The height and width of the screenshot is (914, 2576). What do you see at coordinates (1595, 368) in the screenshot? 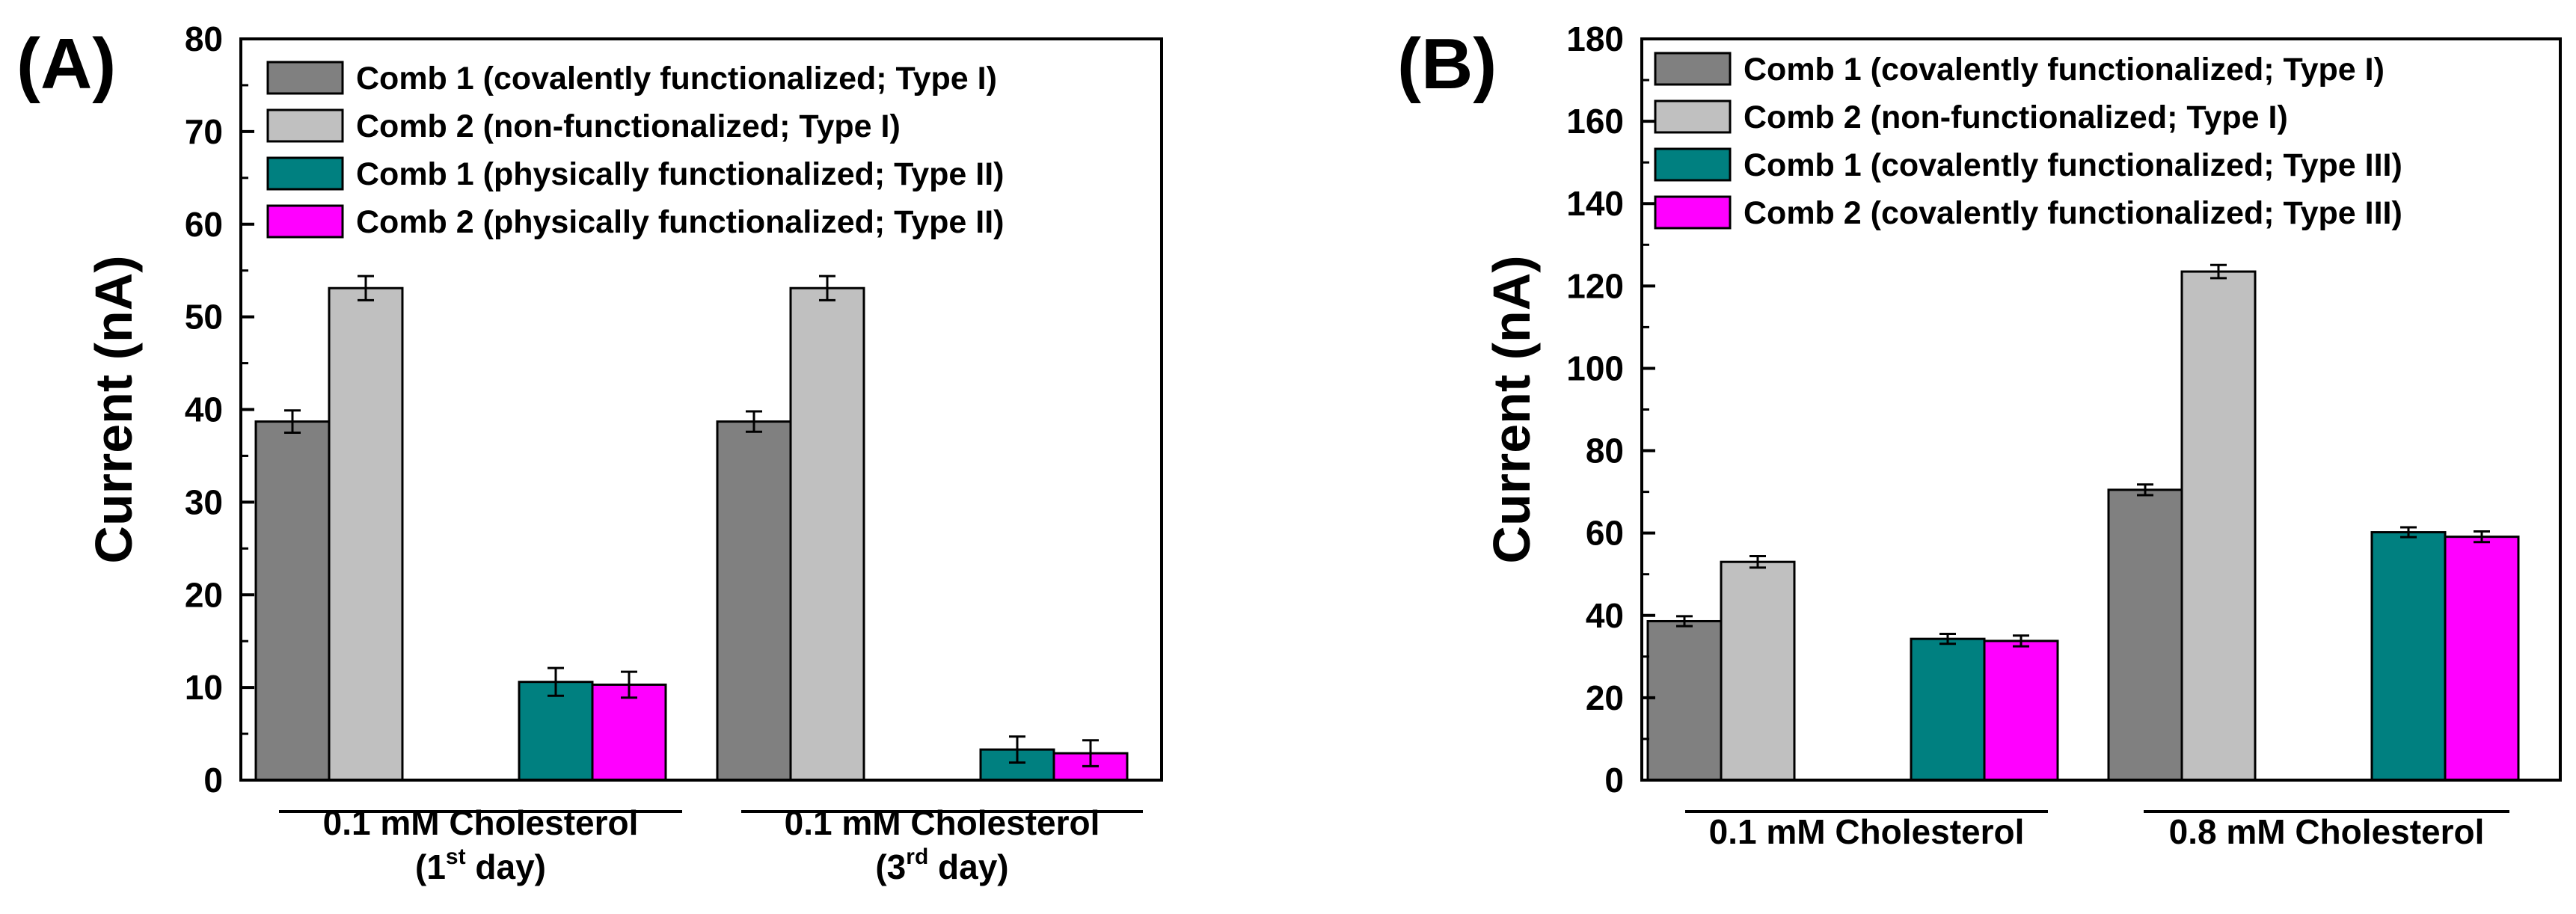
I see `y-tick-label: 100` at bounding box center [1595, 368].